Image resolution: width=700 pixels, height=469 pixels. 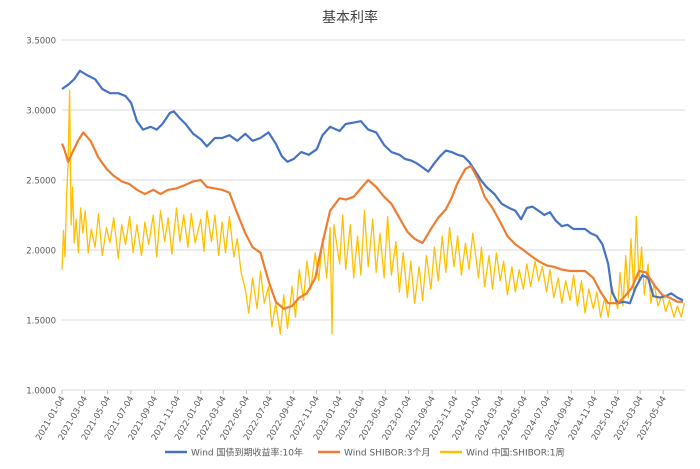 What do you see at coordinates (387, 453) in the screenshot?
I see `legend-label: Wind SHIBOR:3个月` at bounding box center [387, 453].